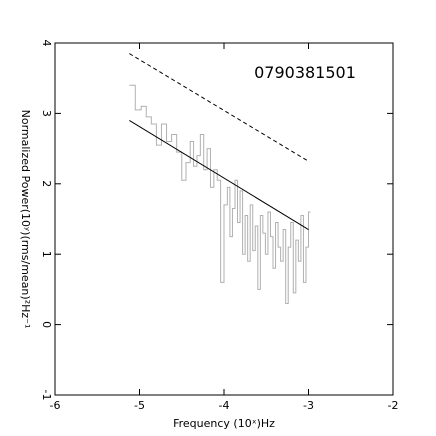 Image resolution: width=436 pixels, height=436 pixels. Describe the element at coordinates (46, 43) in the screenshot. I see `y-tick-label: 4` at that location.